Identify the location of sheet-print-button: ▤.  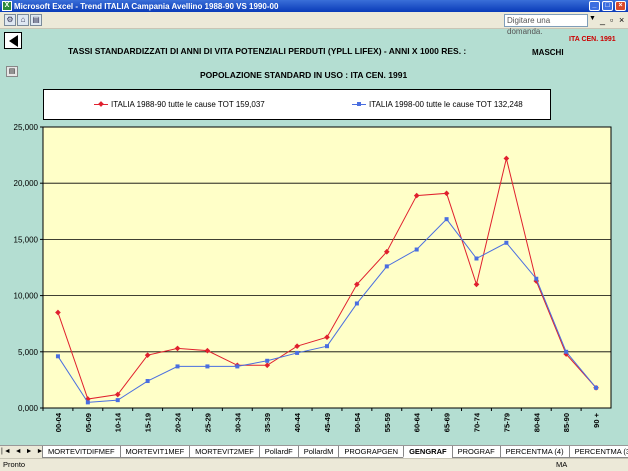
(12, 71).